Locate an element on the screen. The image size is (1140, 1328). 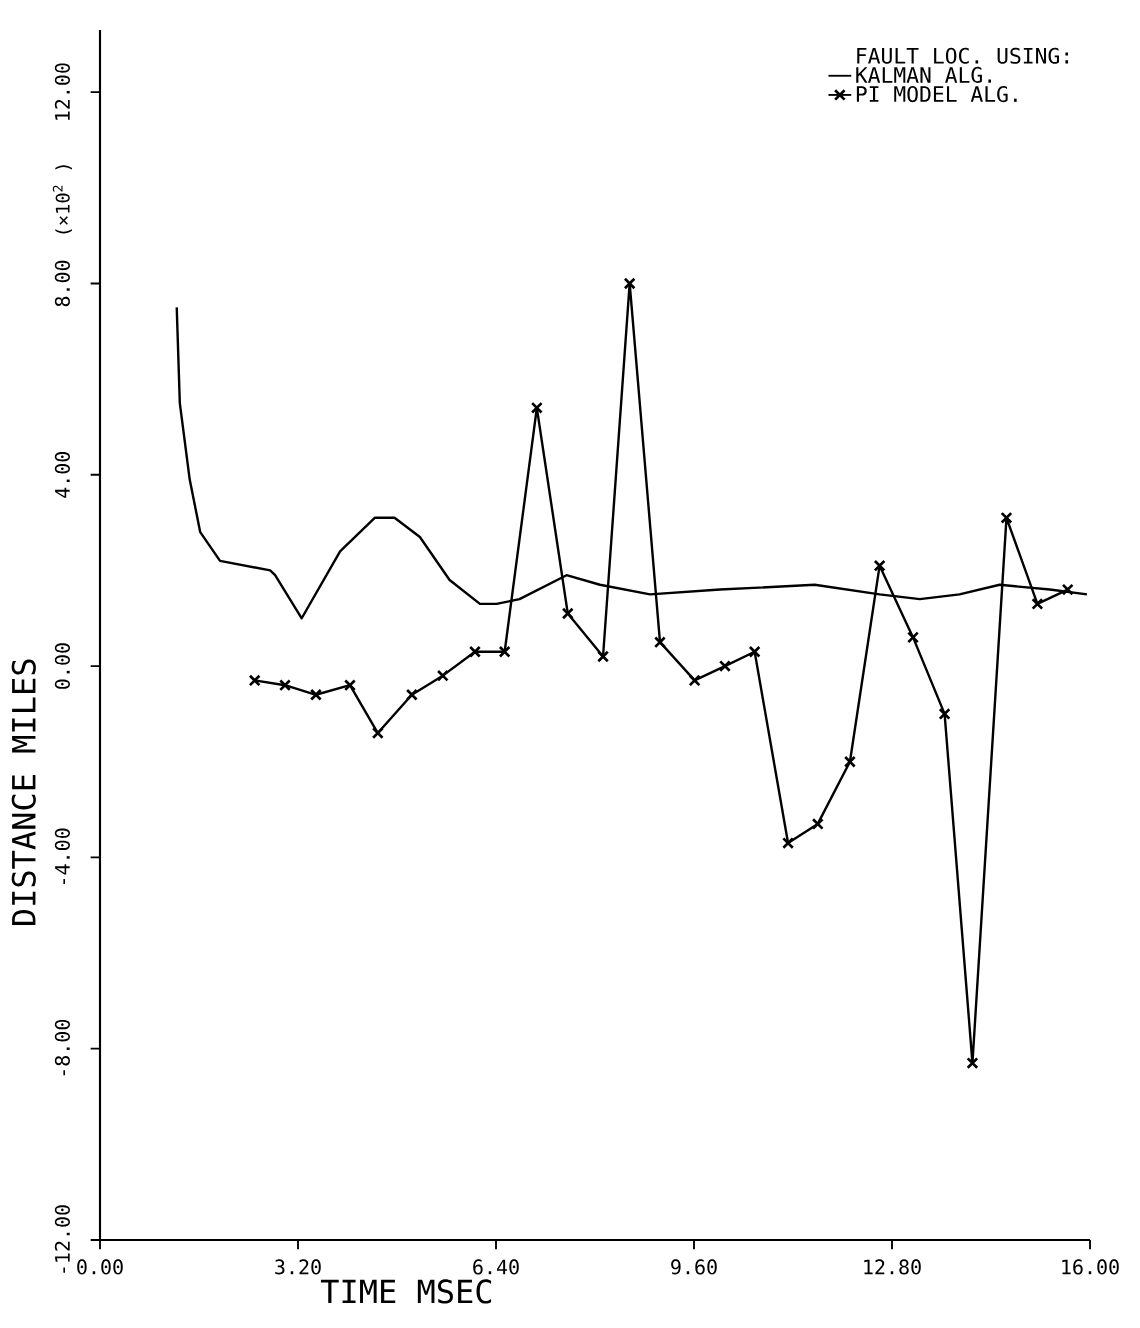
y-axis-title: DISTANCE MILES is located at coordinates (23, 792).